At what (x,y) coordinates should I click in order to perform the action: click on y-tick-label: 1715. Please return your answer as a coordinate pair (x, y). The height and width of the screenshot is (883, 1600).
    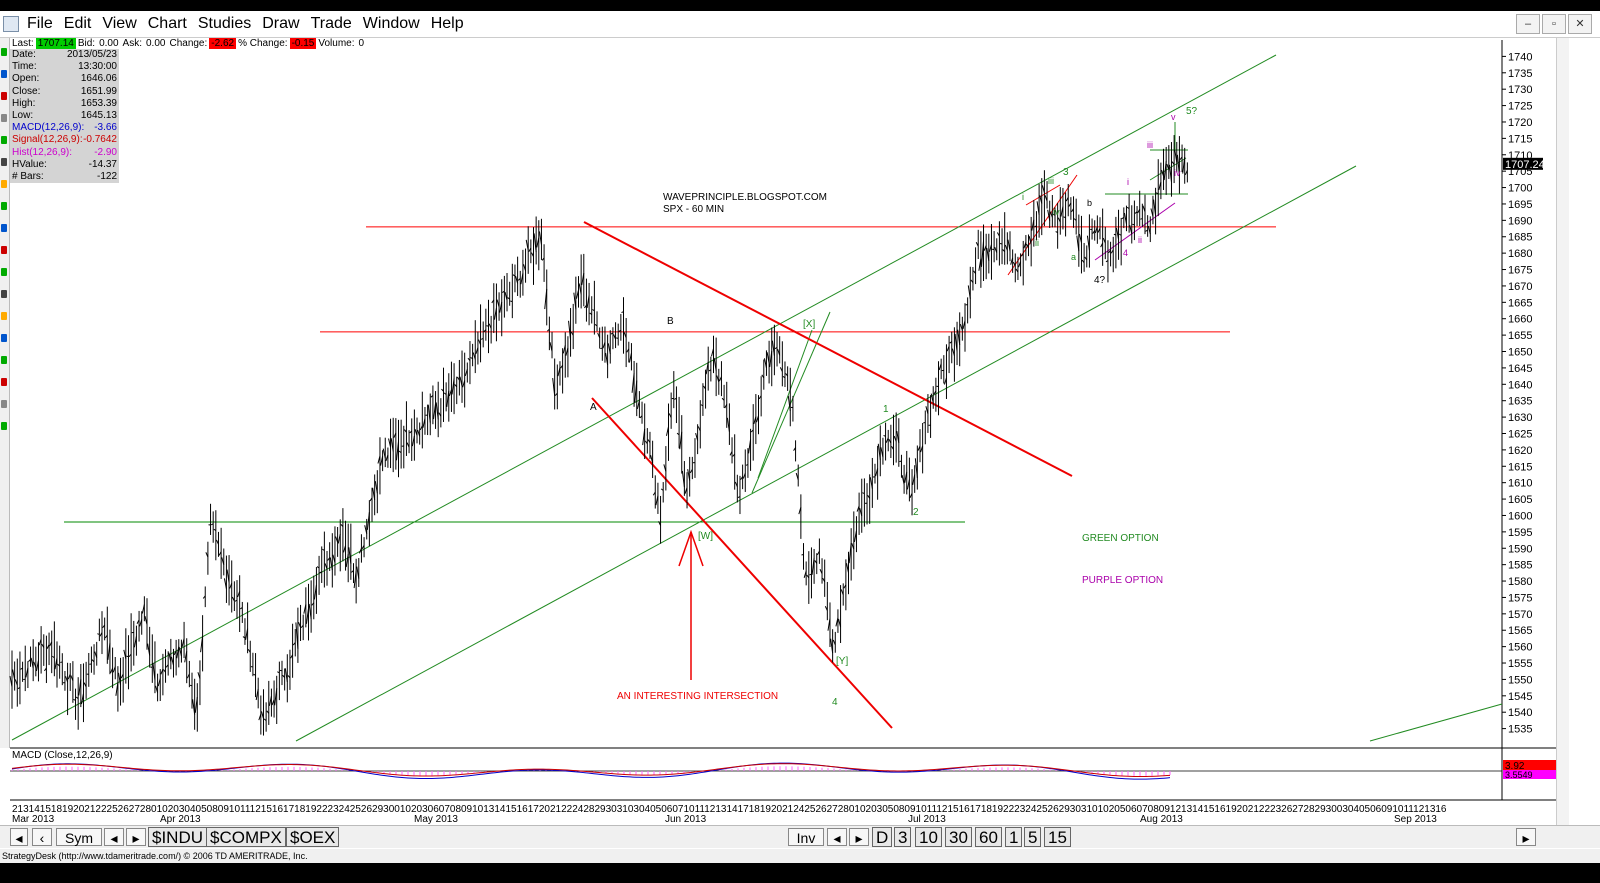
    Looking at the image, I should click on (1520, 139).